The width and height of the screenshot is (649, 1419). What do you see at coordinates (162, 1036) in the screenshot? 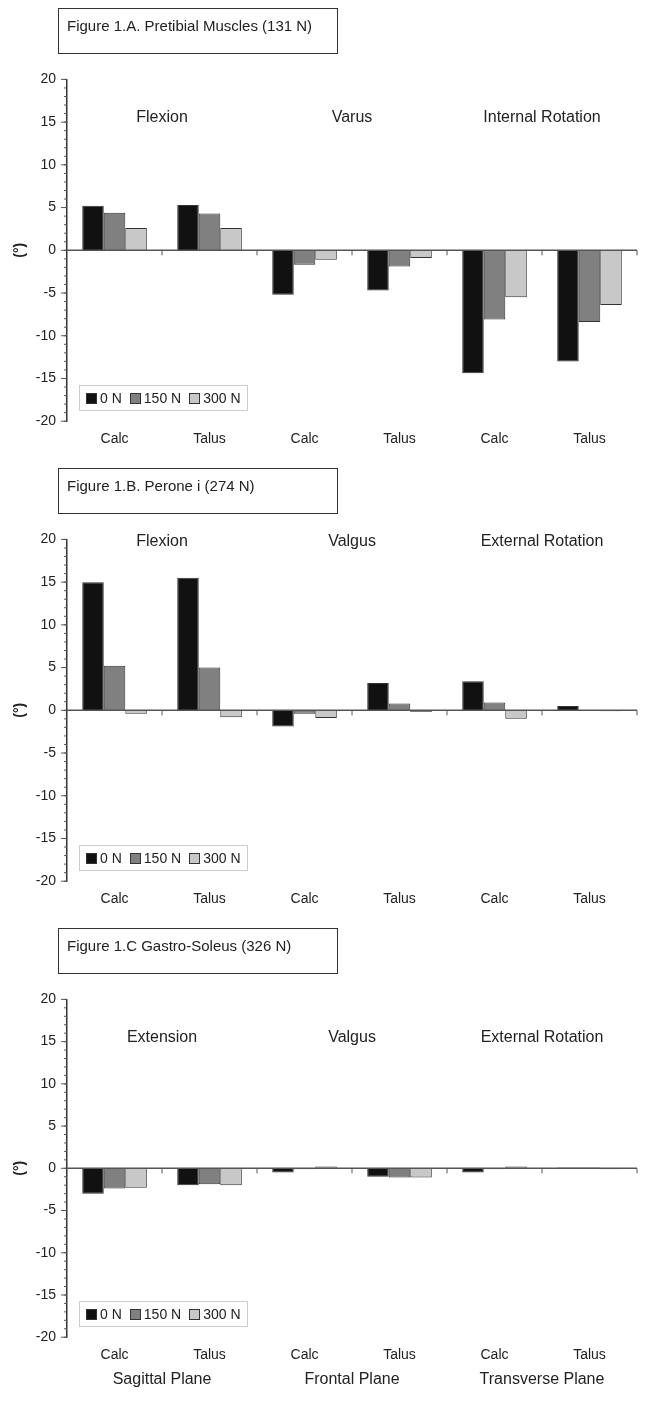
I see `annotation: Extension` at bounding box center [162, 1036].